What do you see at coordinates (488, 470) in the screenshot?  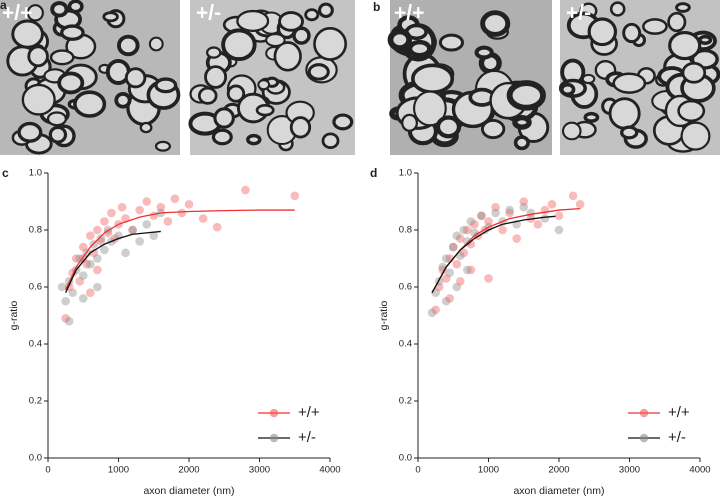 I see `x-tick-label: 1000` at bounding box center [488, 470].